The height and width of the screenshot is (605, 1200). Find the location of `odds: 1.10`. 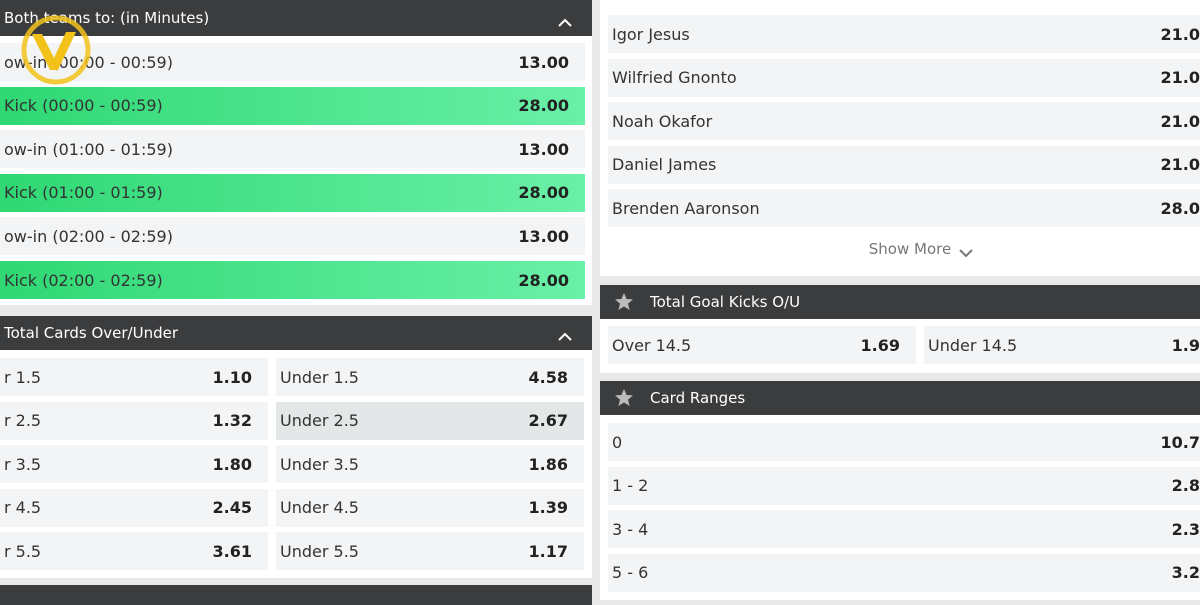

odds: 1.10 is located at coordinates (232, 377).